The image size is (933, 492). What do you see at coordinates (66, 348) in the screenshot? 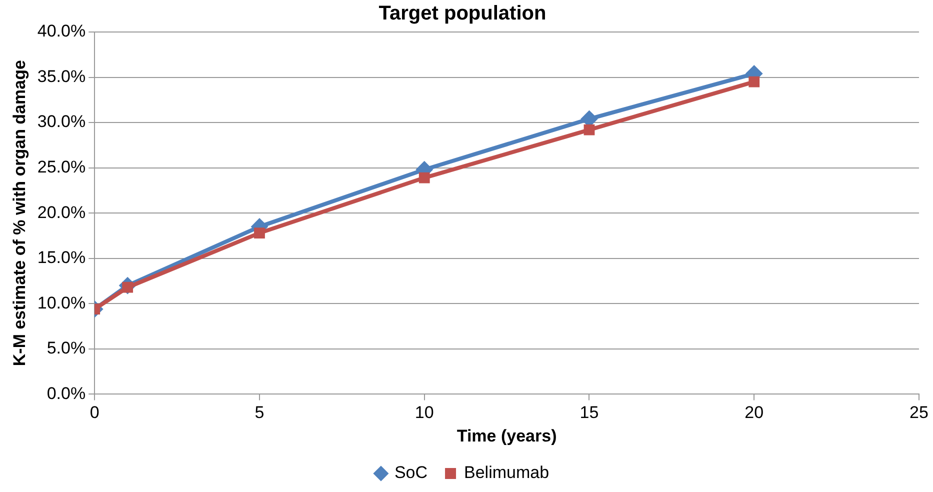
I see `y-tick-label: 5.0%` at bounding box center [66, 348].